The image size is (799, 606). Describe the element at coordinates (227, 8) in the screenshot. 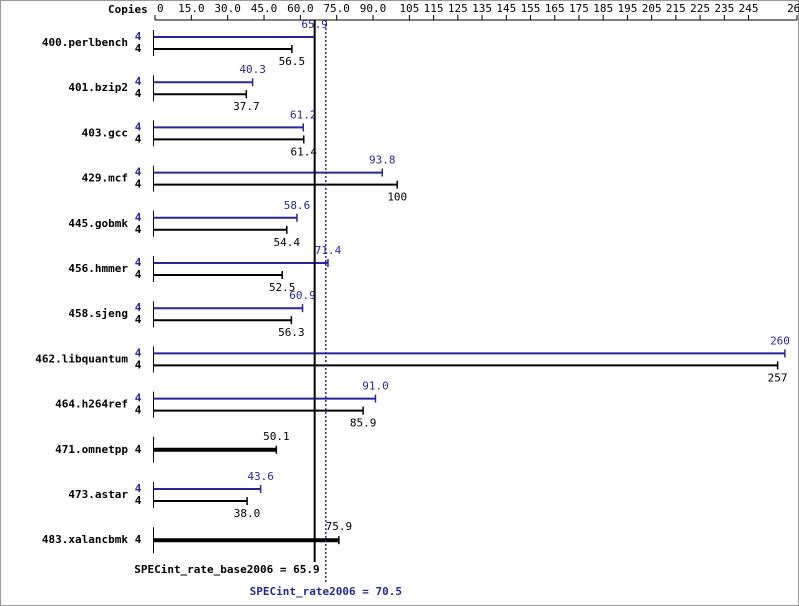

I see `x-tick-label: 30.0` at that location.